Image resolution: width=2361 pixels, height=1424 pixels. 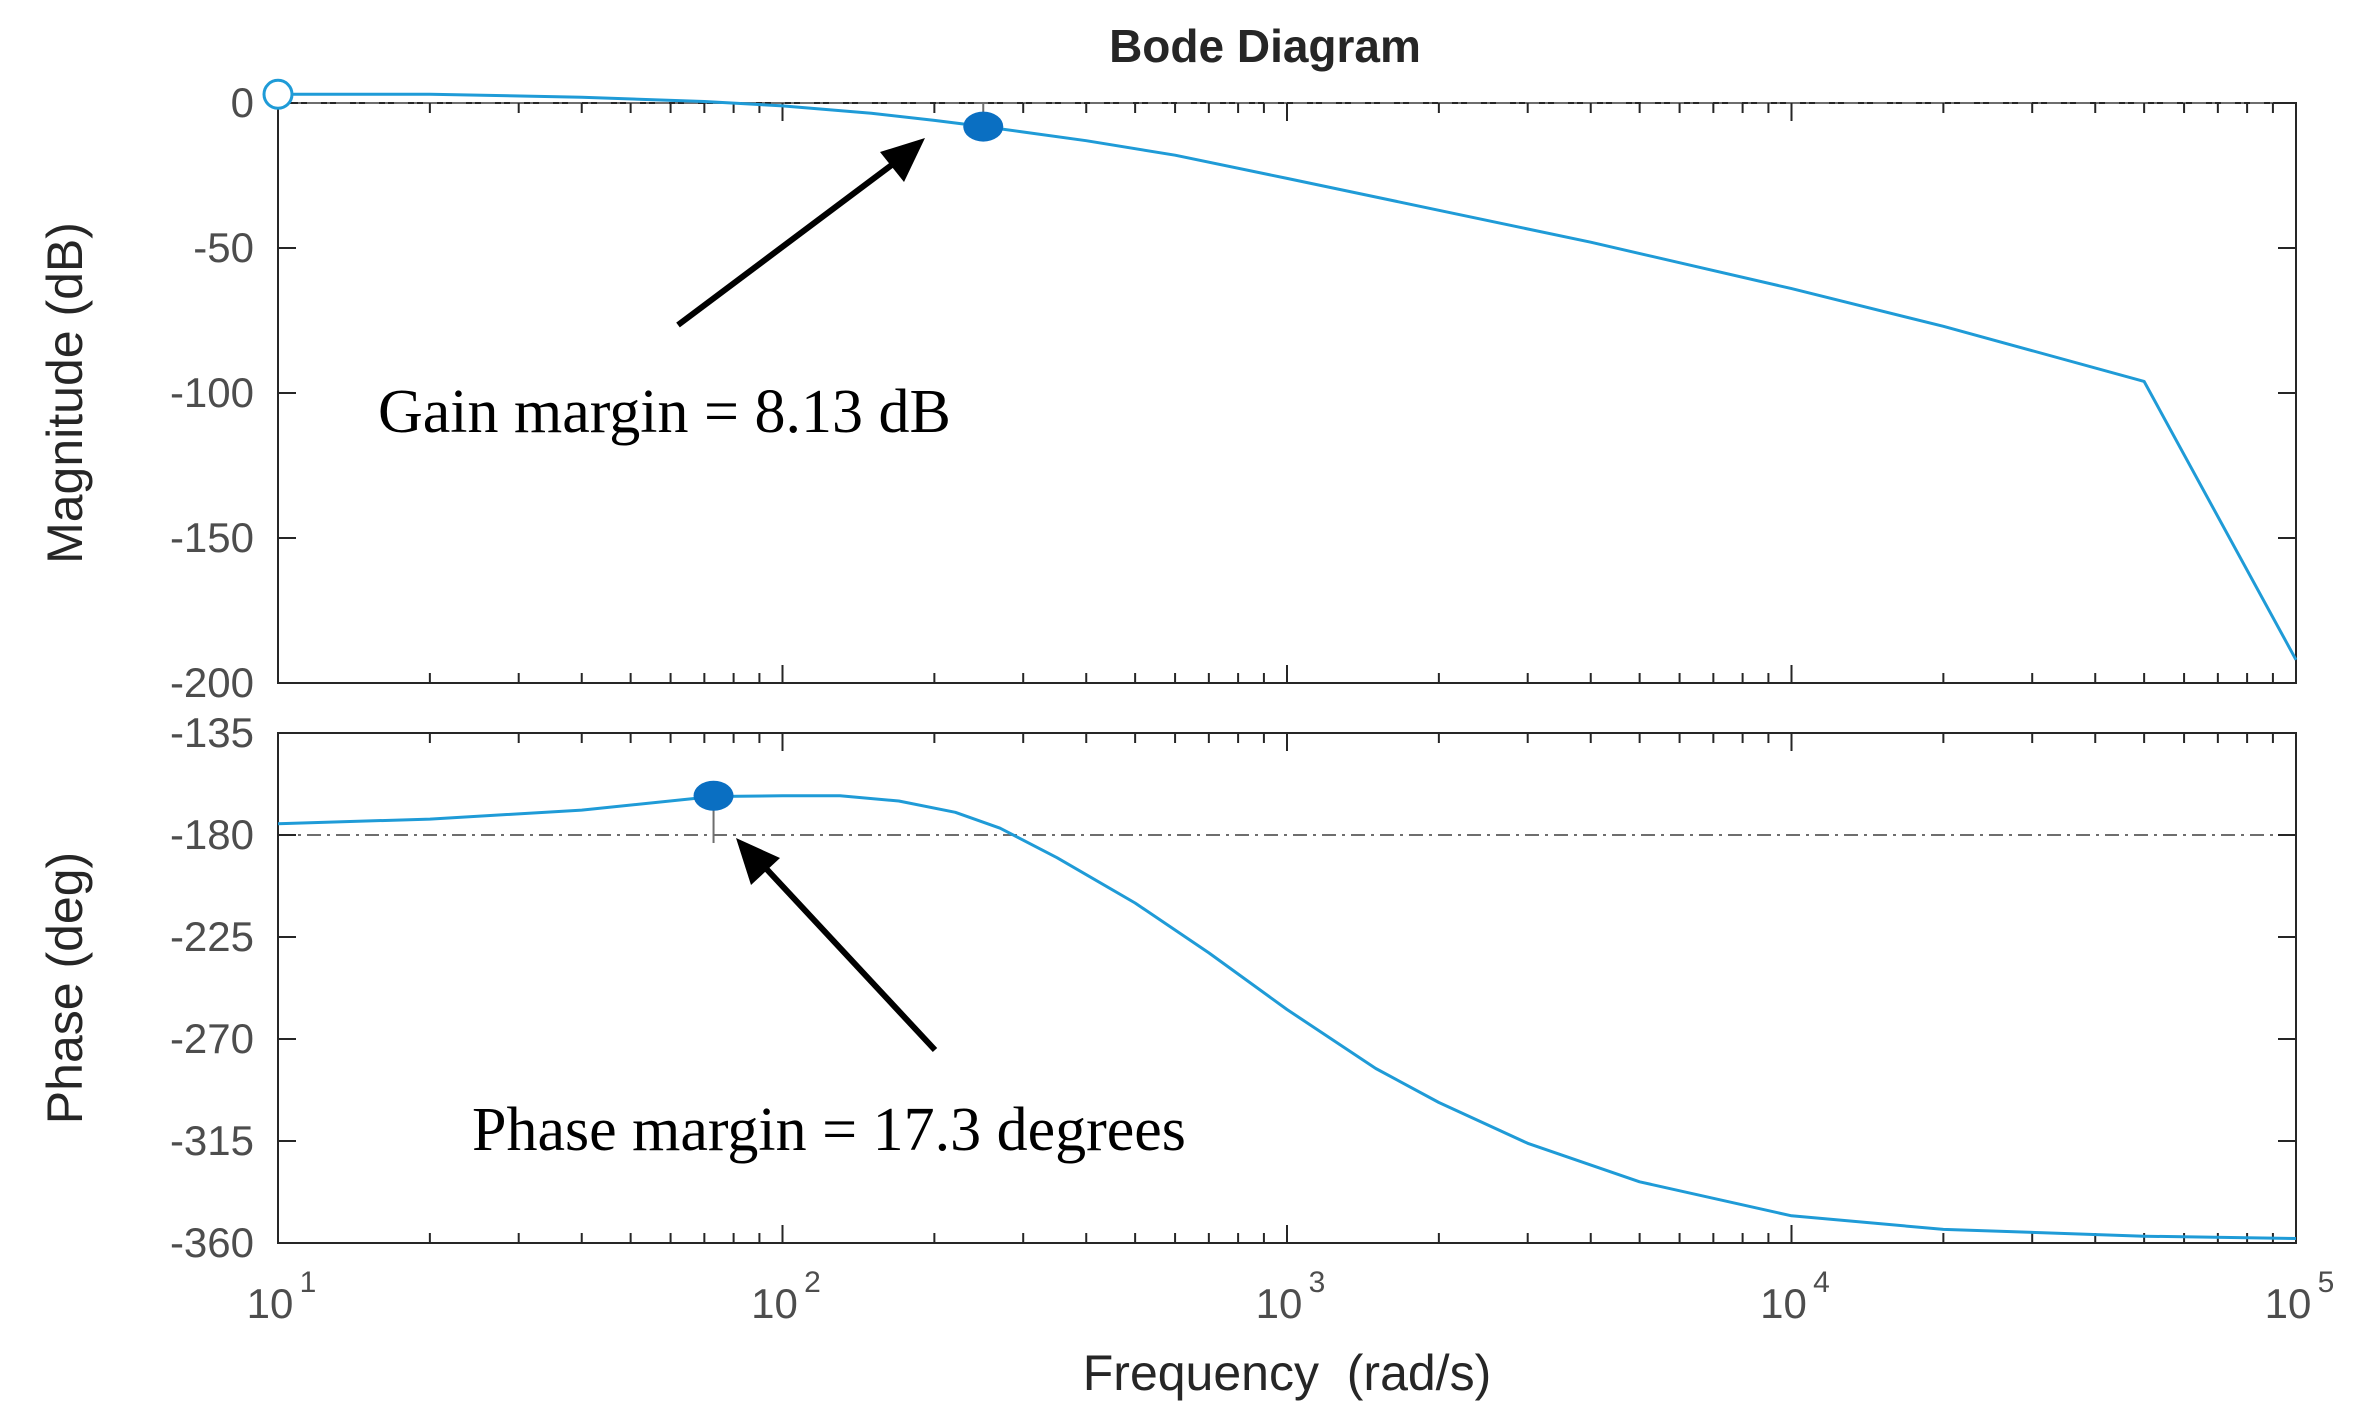 What do you see at coordinates (1287, 1373) in the screenshot?
I see `x-axis-label: Frequency (rad/s)` at bounding box center [1287, 1373].